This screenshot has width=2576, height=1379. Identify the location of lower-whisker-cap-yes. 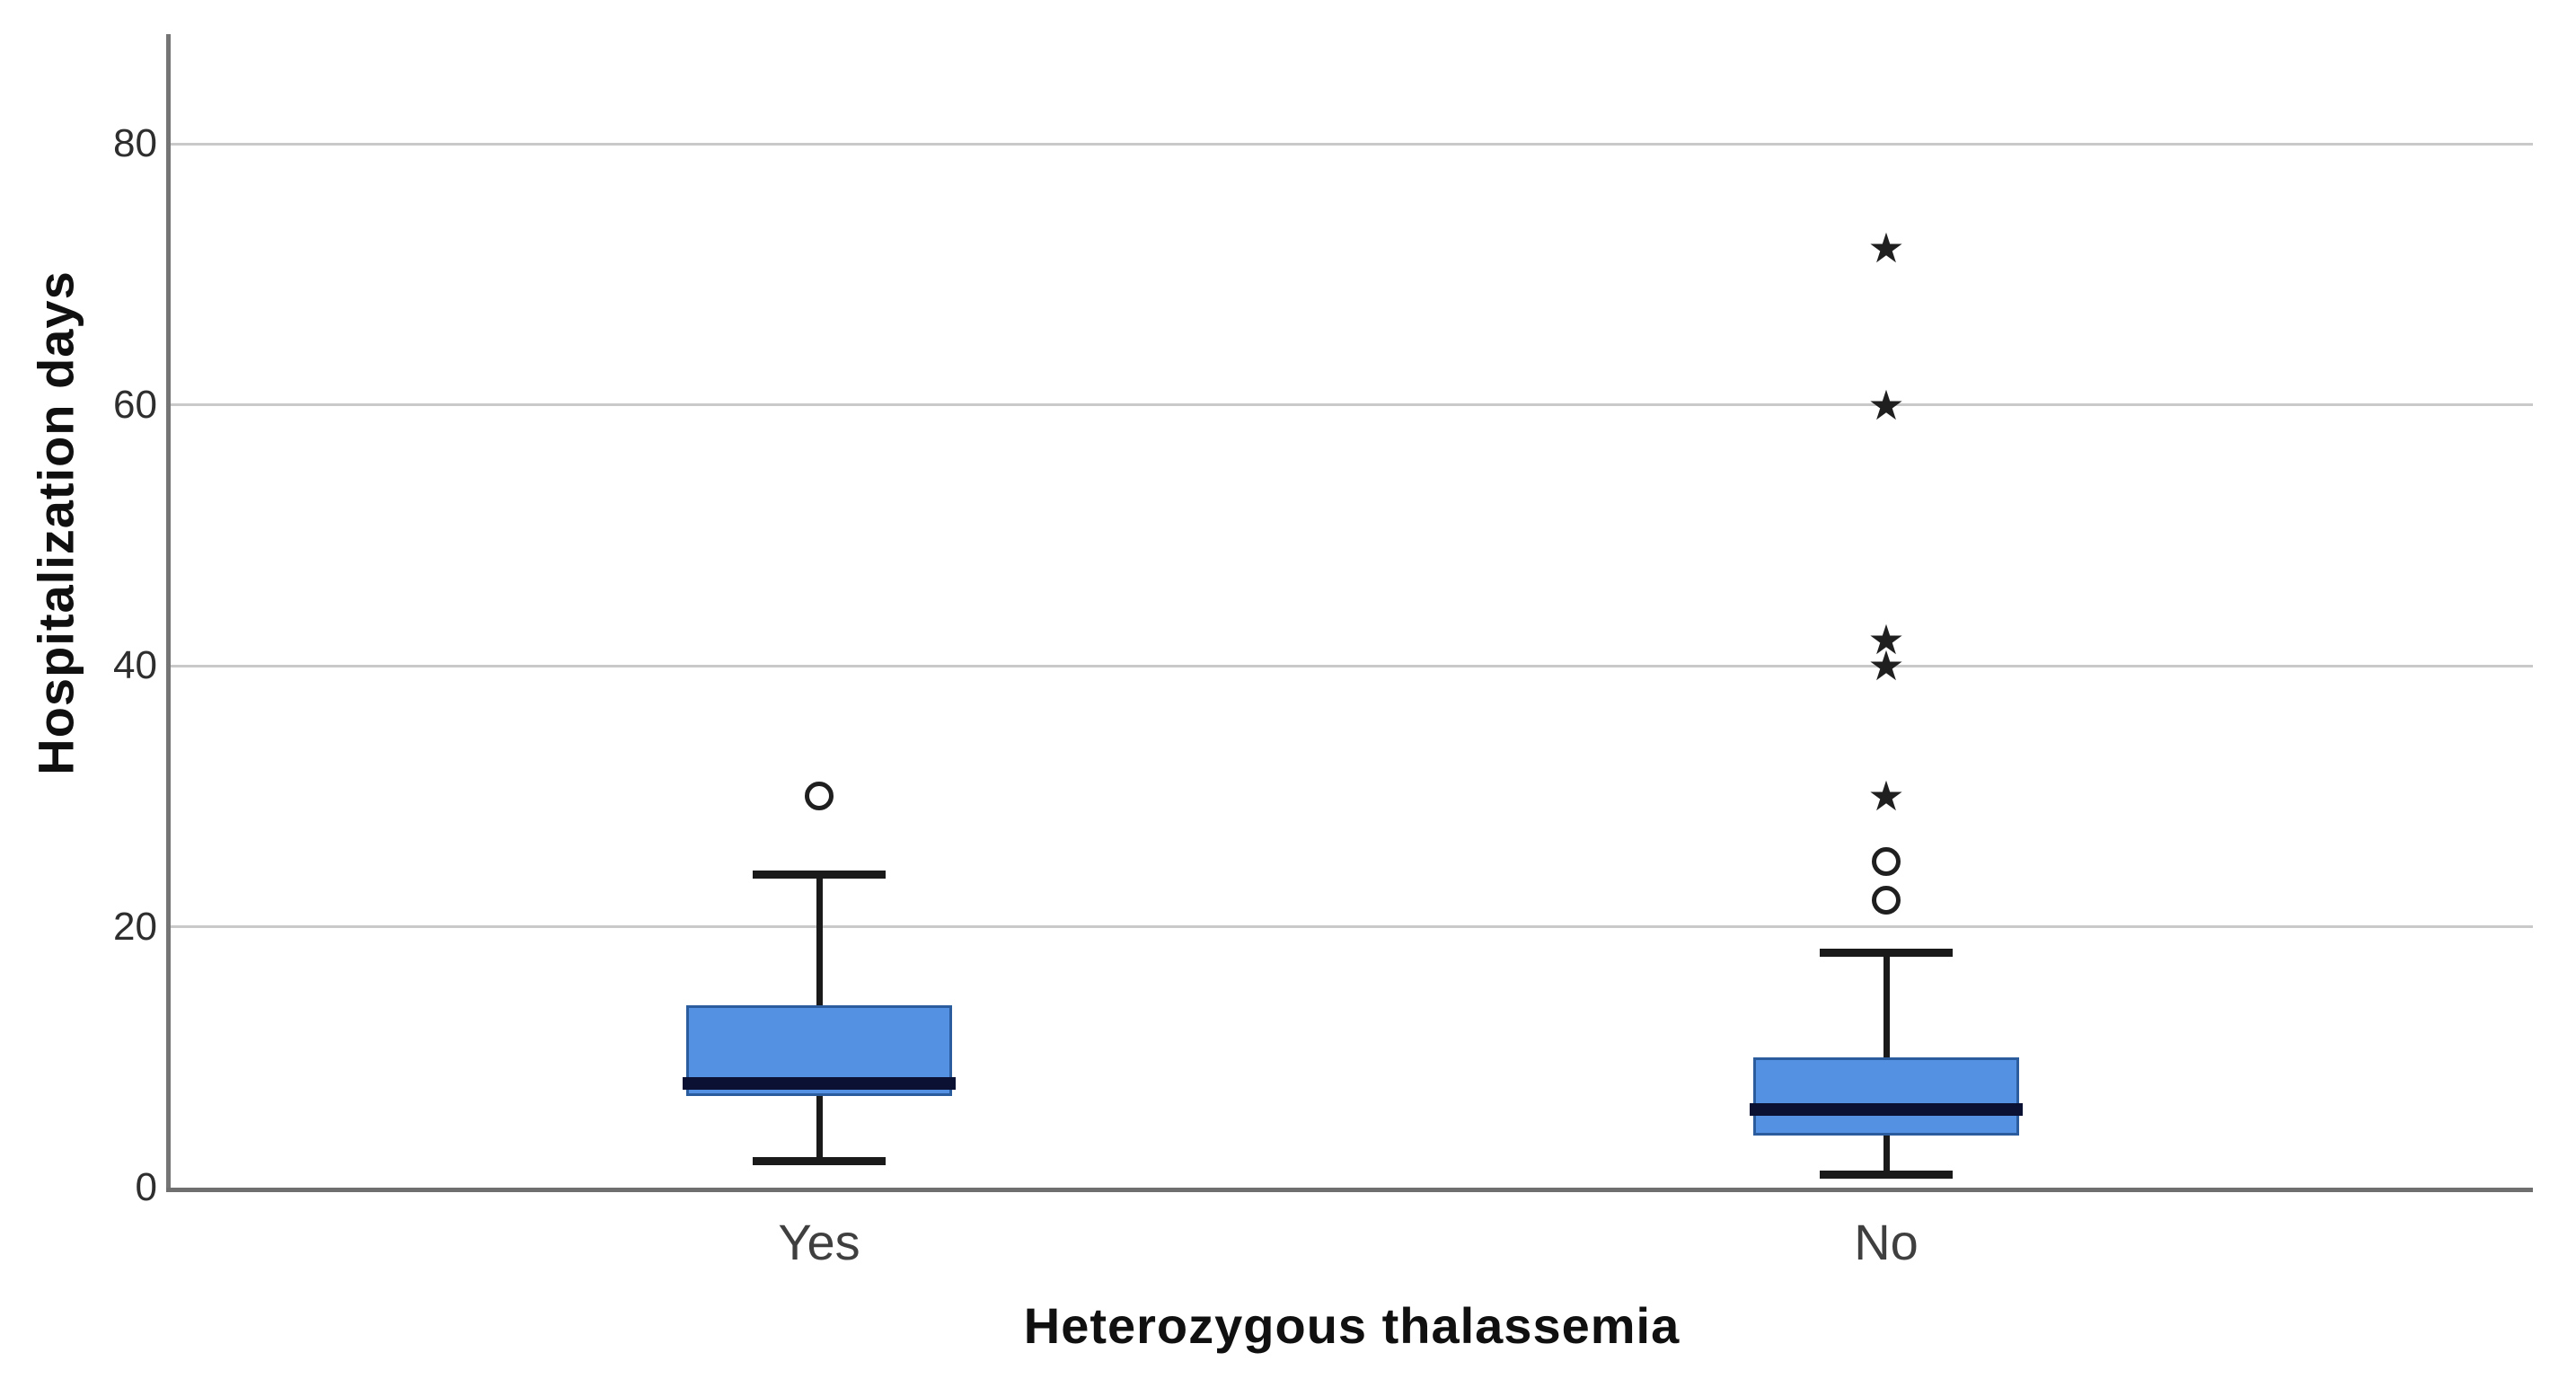
(819, 1162).